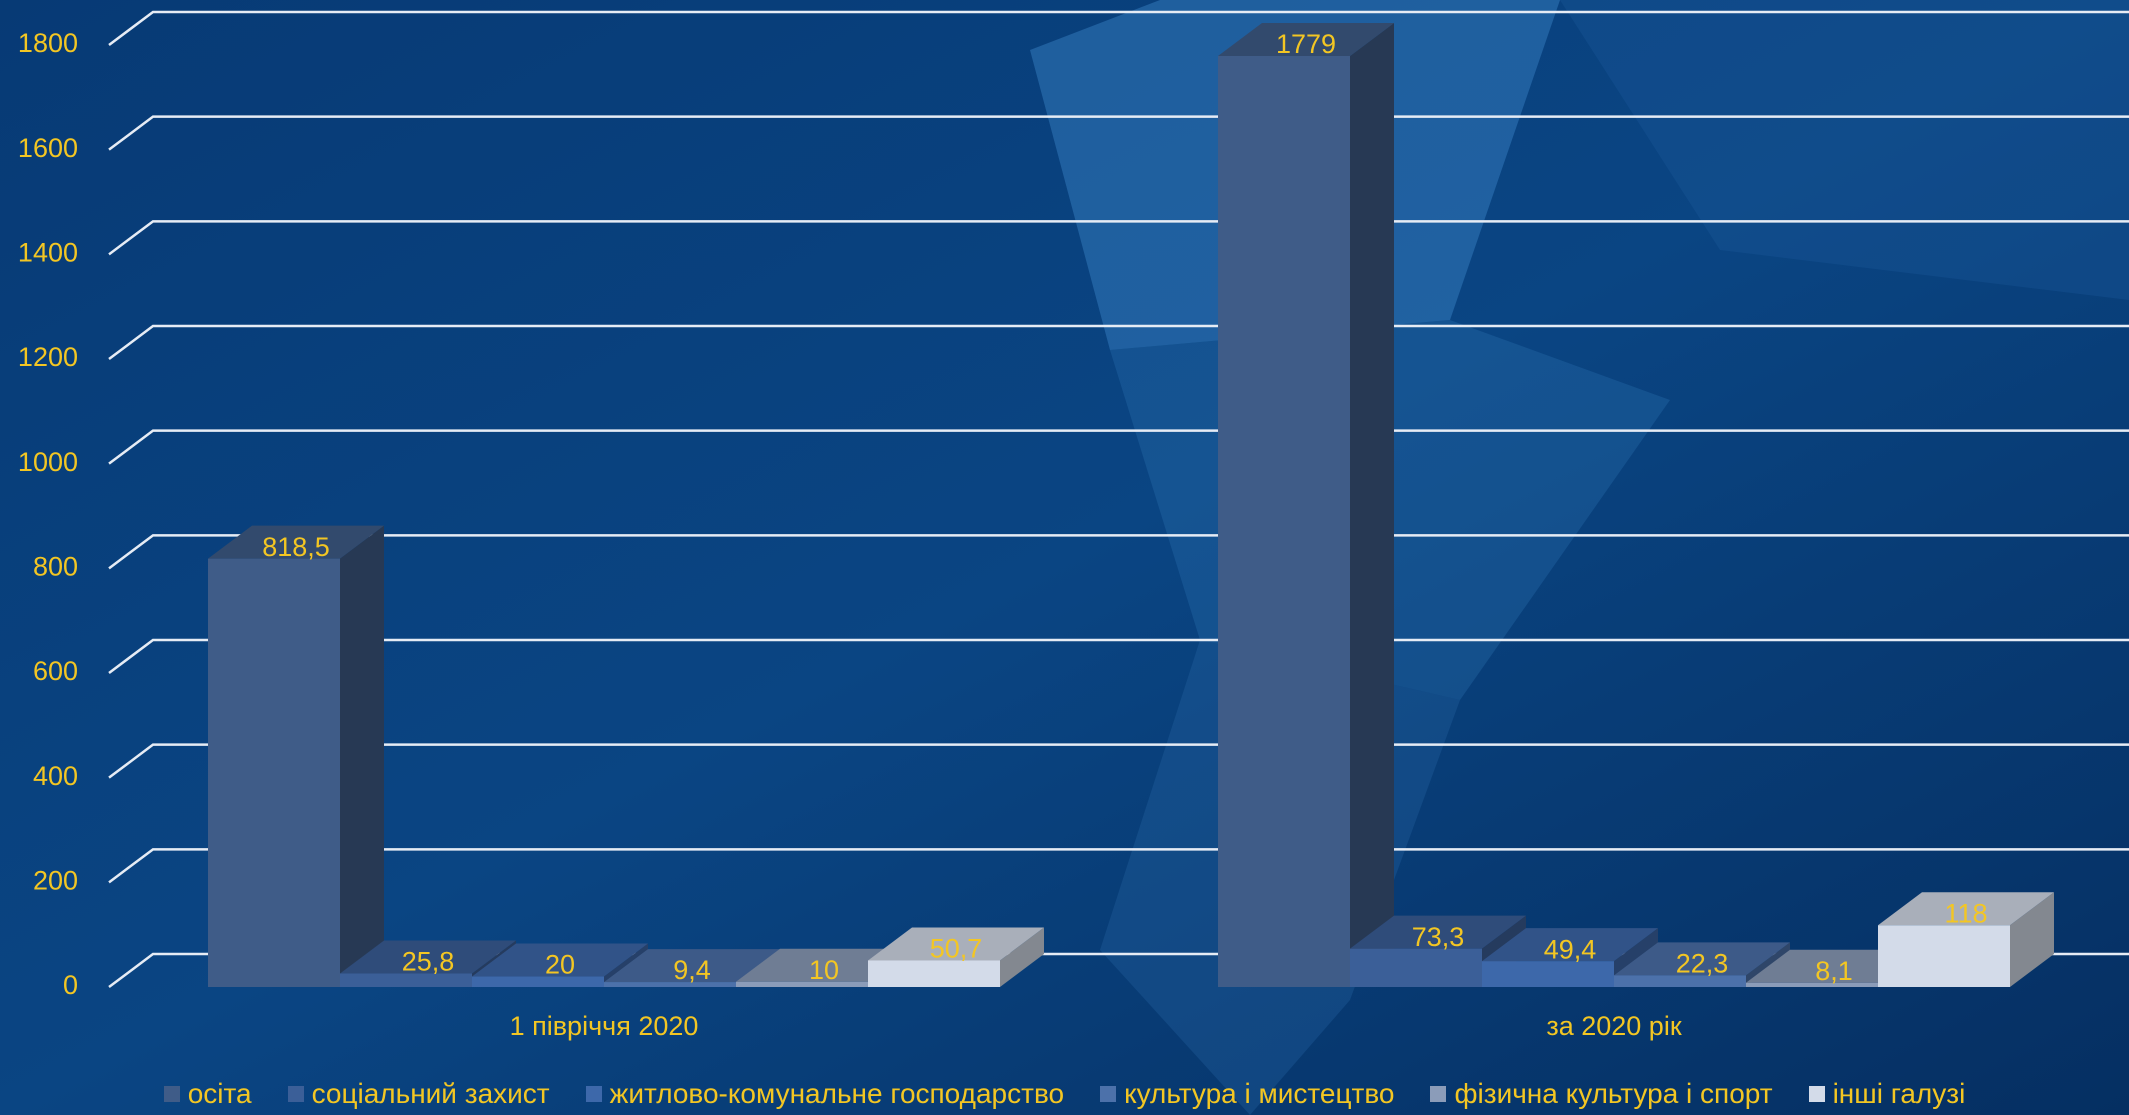  Describe the element at coordinates (692, 970) in the screenshot. I see `data-label: 9,4` at that location.